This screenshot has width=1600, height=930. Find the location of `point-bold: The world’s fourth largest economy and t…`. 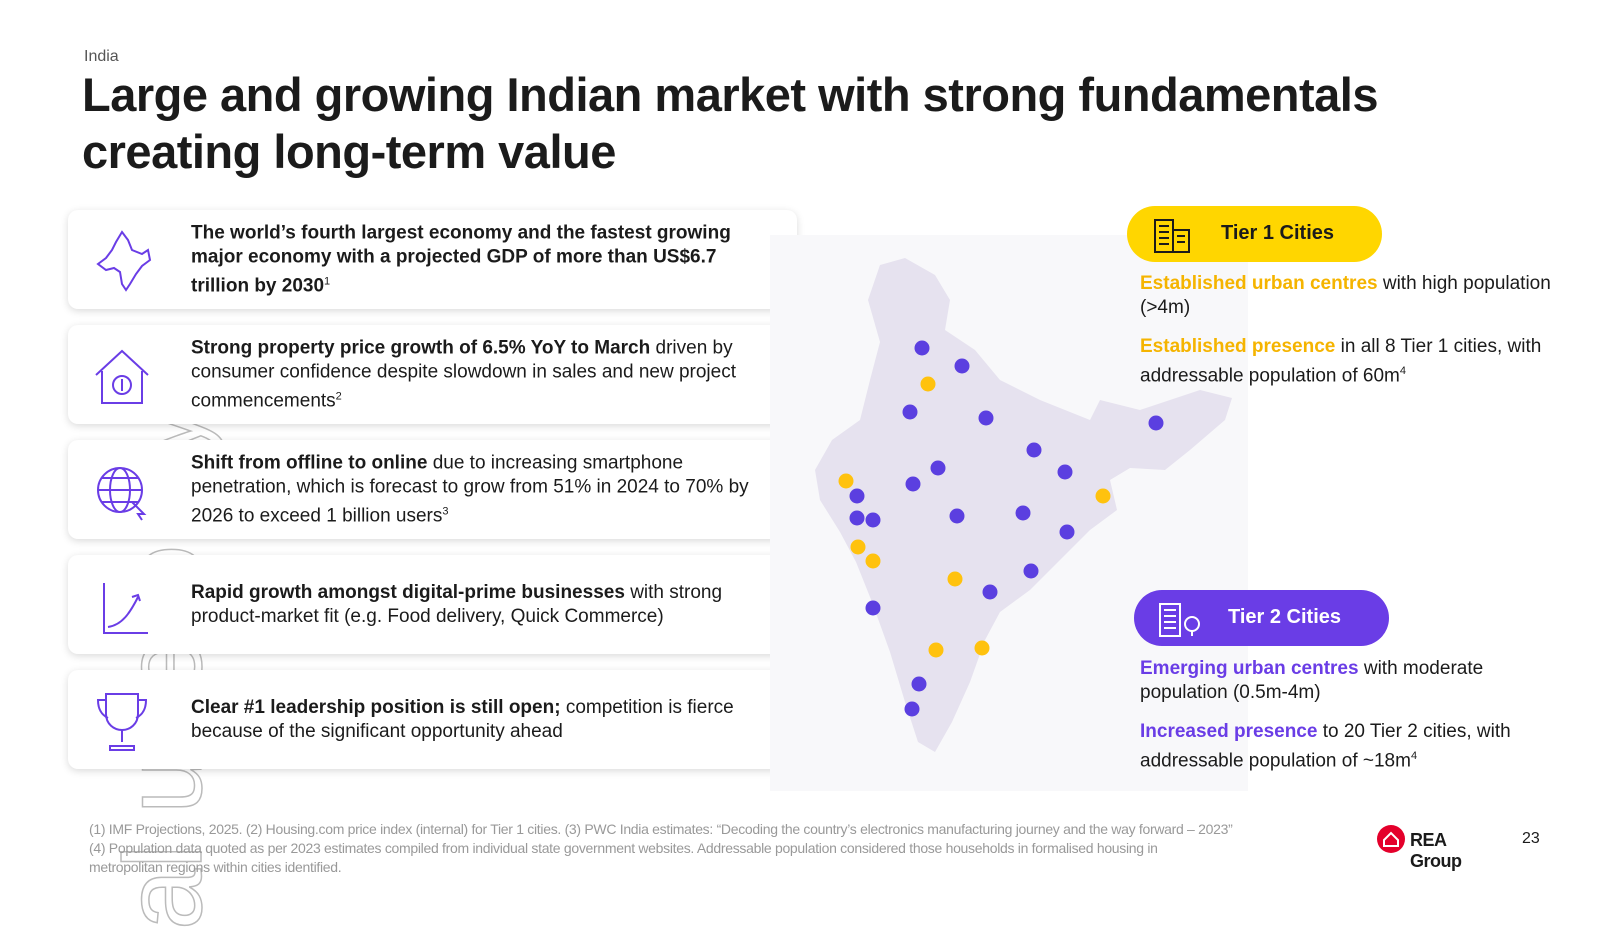

point-bold: The world’s fourth largest economy and t… is located at coordinates (461, 259).